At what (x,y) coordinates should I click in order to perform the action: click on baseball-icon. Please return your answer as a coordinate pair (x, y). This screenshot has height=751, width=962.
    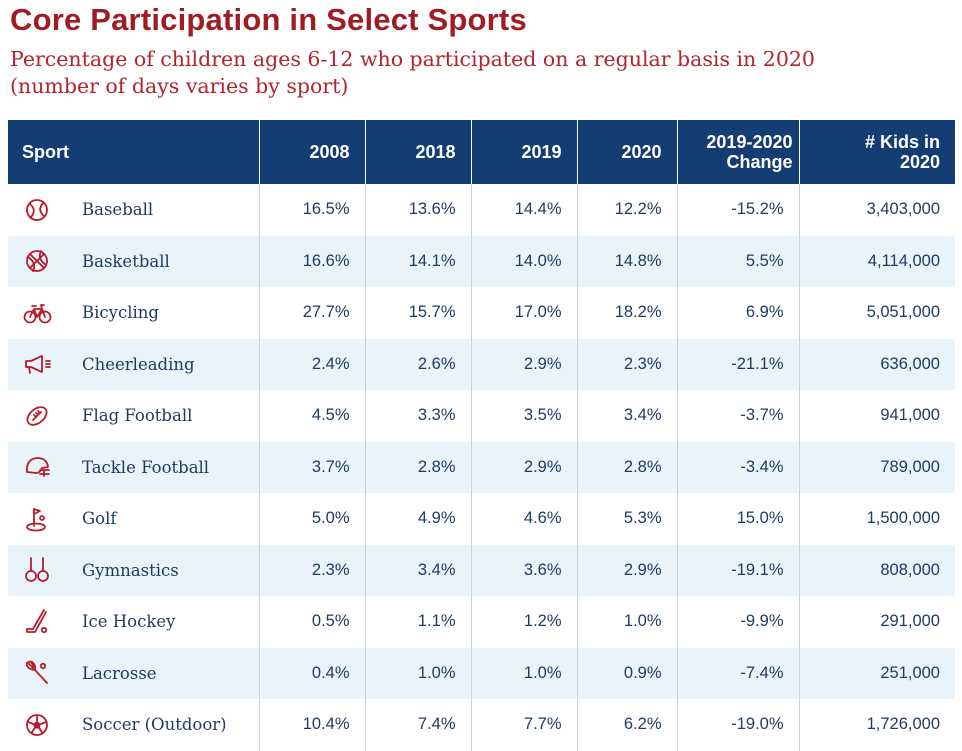
    Looking at the image, I should click on (37, 210).